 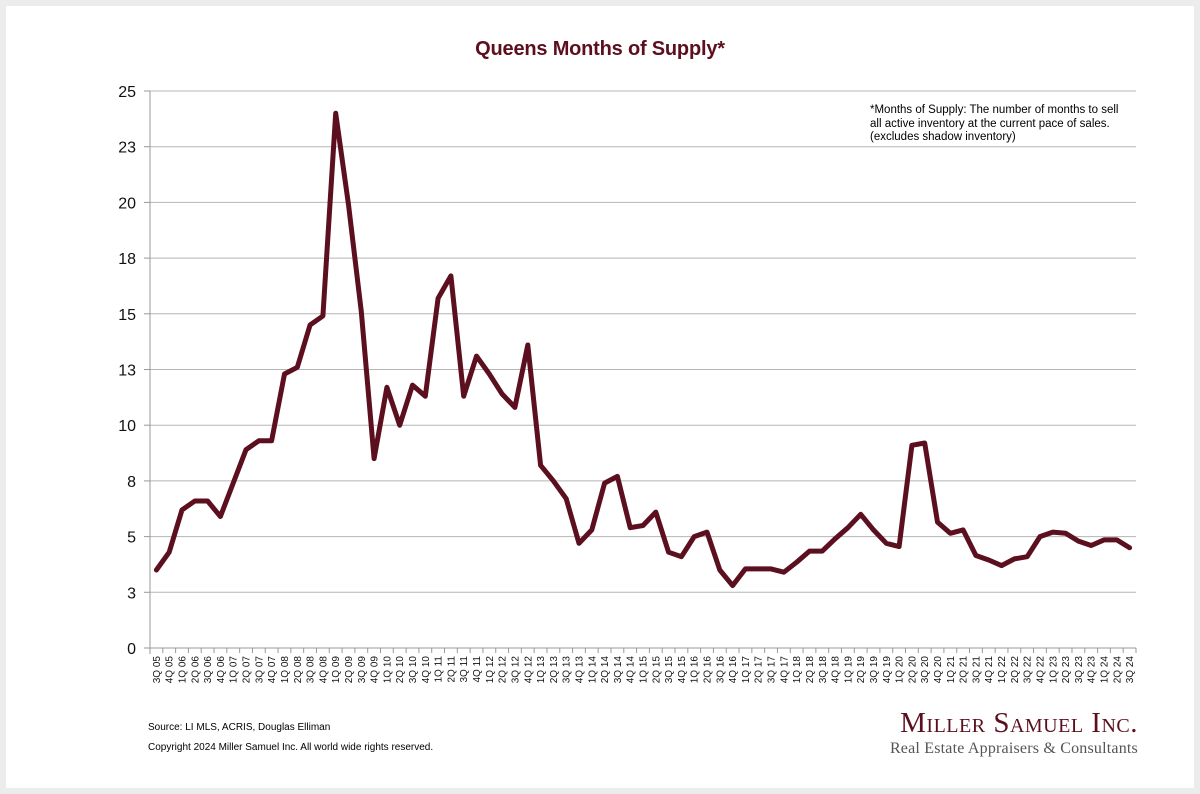 I want to click on x-tick-label: 1Q 11, so click(x=439, y=669).